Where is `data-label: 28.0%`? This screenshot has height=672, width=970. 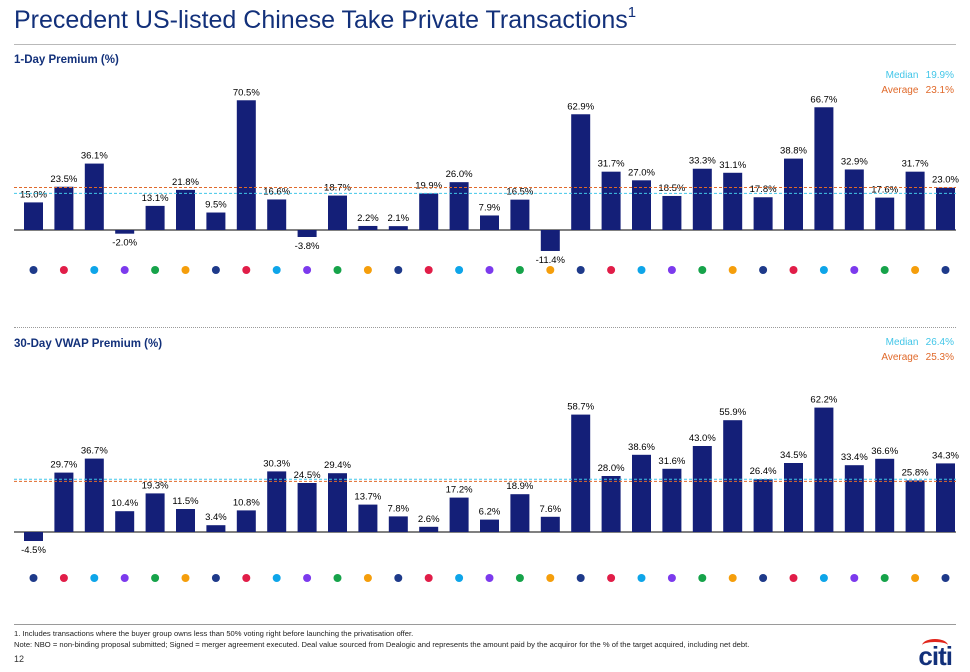 data-label: 28.0% is located at coordinates (611, 468).